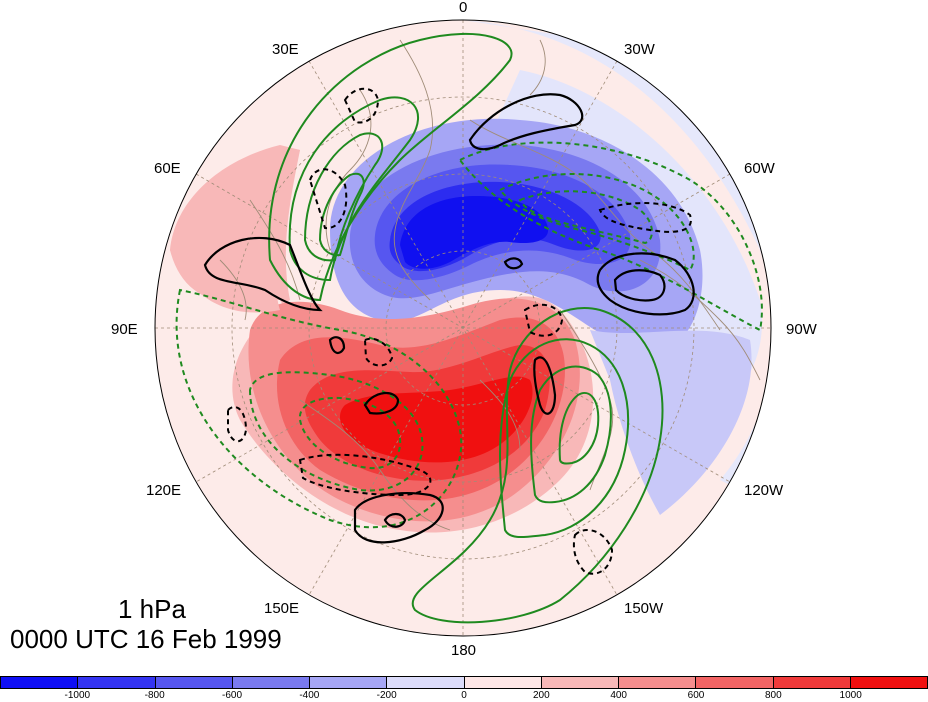 The height and width of the screenshot is (702, 928). I want to click on colorbar-tick-label: 200, so click(541, 695).